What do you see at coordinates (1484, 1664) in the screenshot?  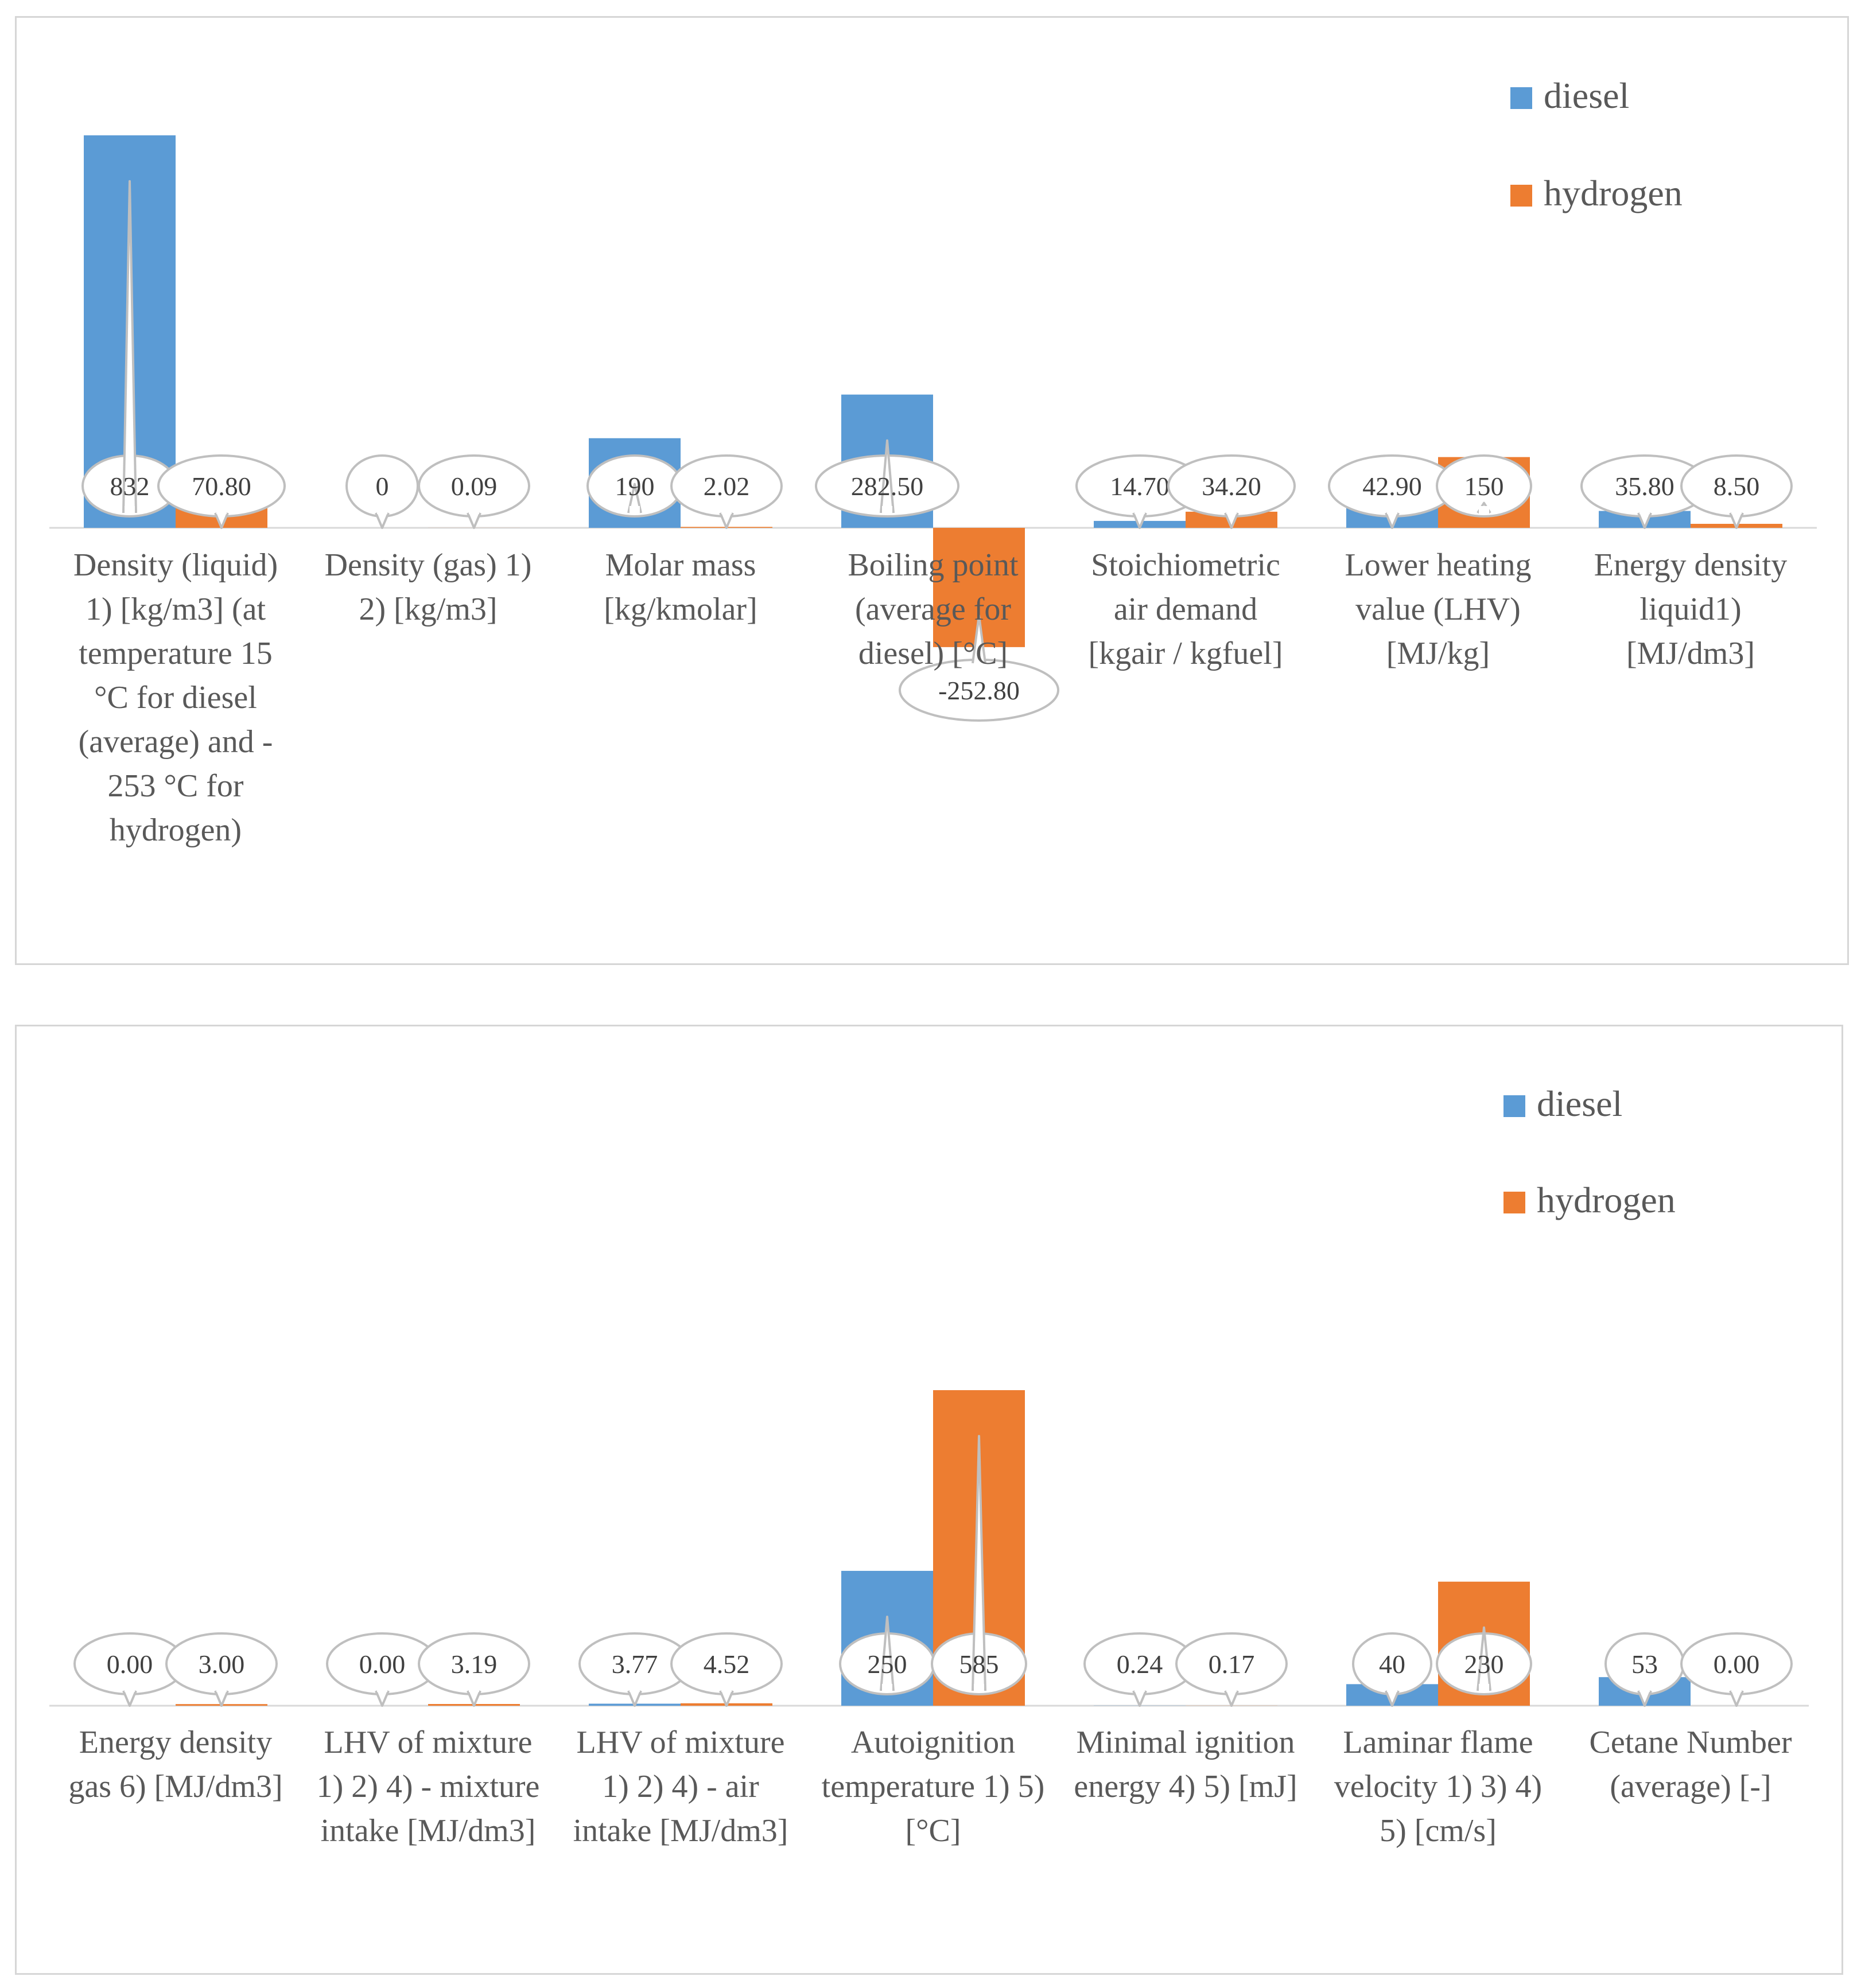 I see `data-label: 230` at bounding box center [1484, 1664].